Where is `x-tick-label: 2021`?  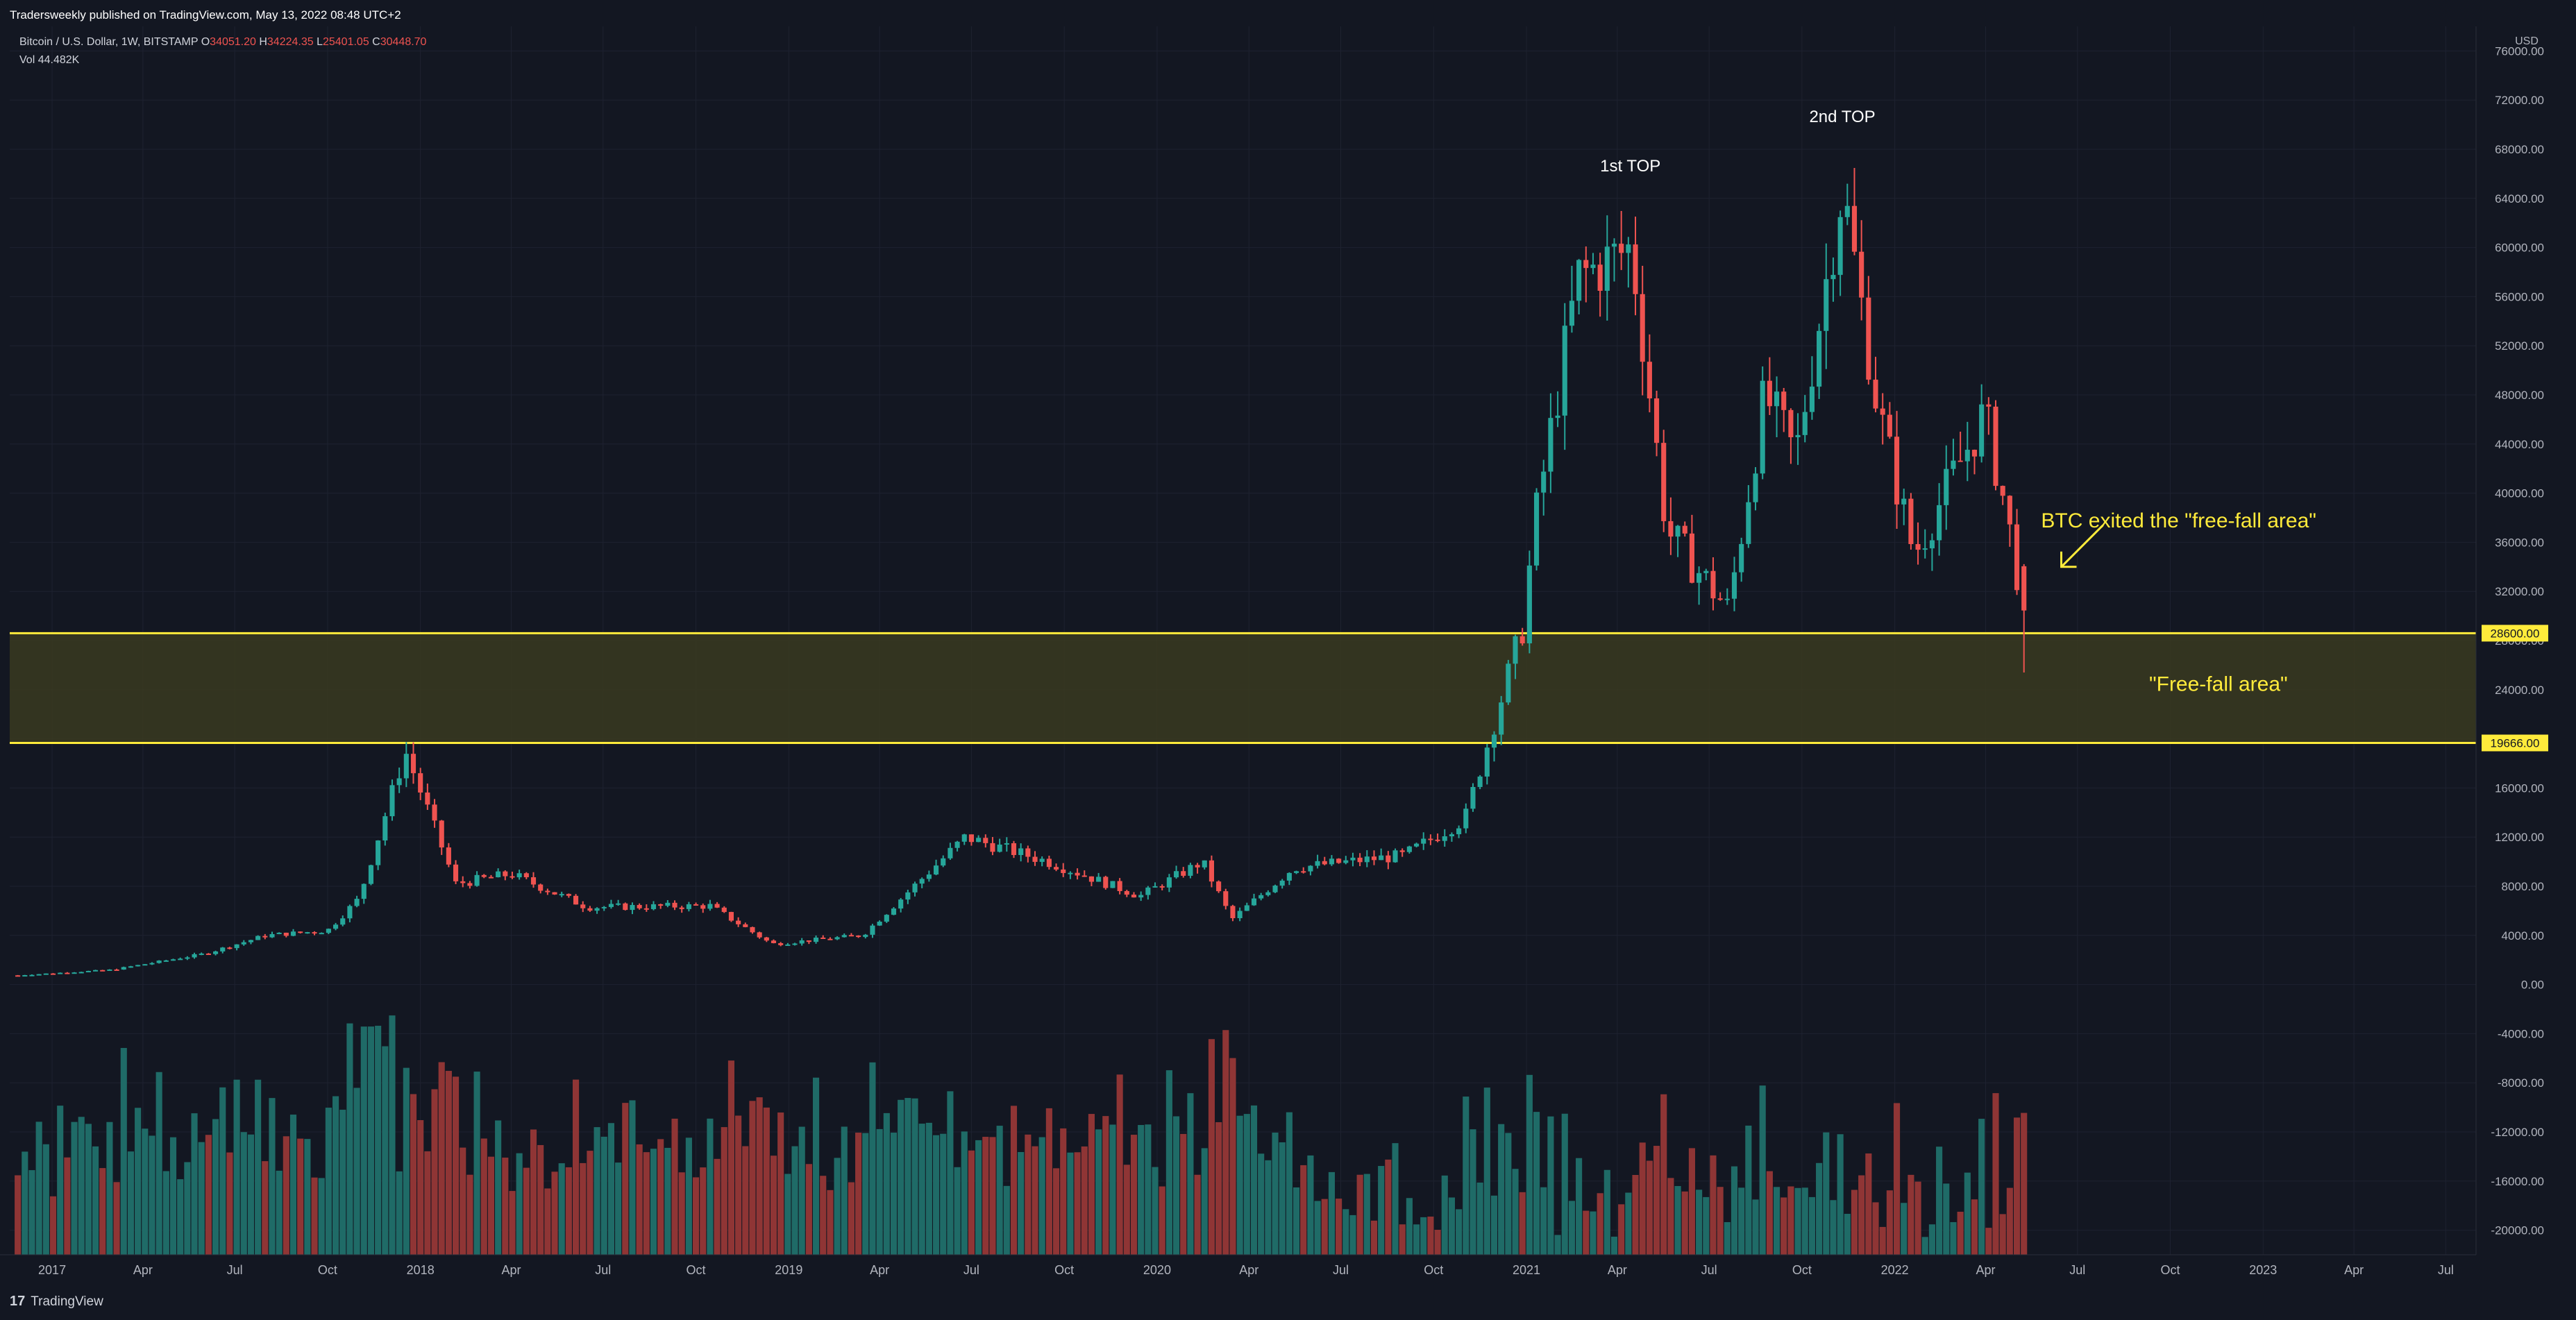 x-tick-label: 2021 is located at coordinates (1526, 1270).